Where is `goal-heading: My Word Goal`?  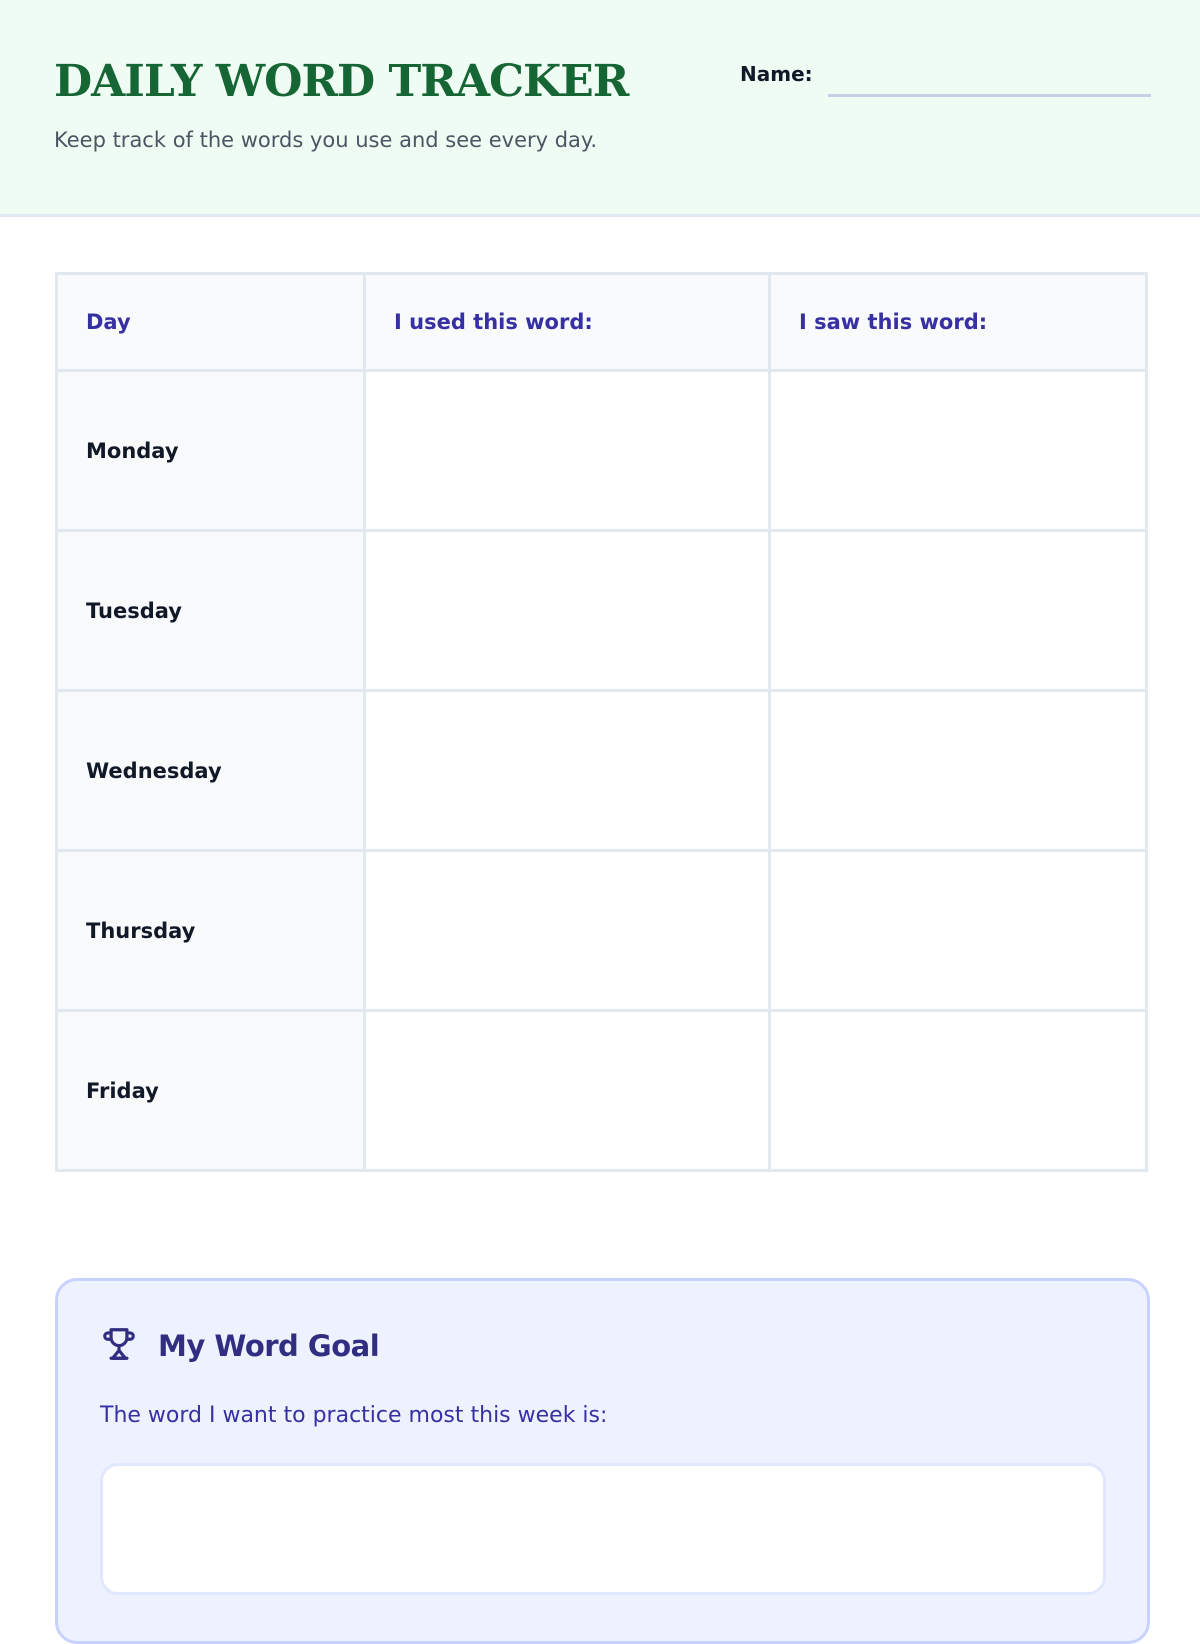
goal-heading: My Word Goal is located at coordinates (240, 1346).